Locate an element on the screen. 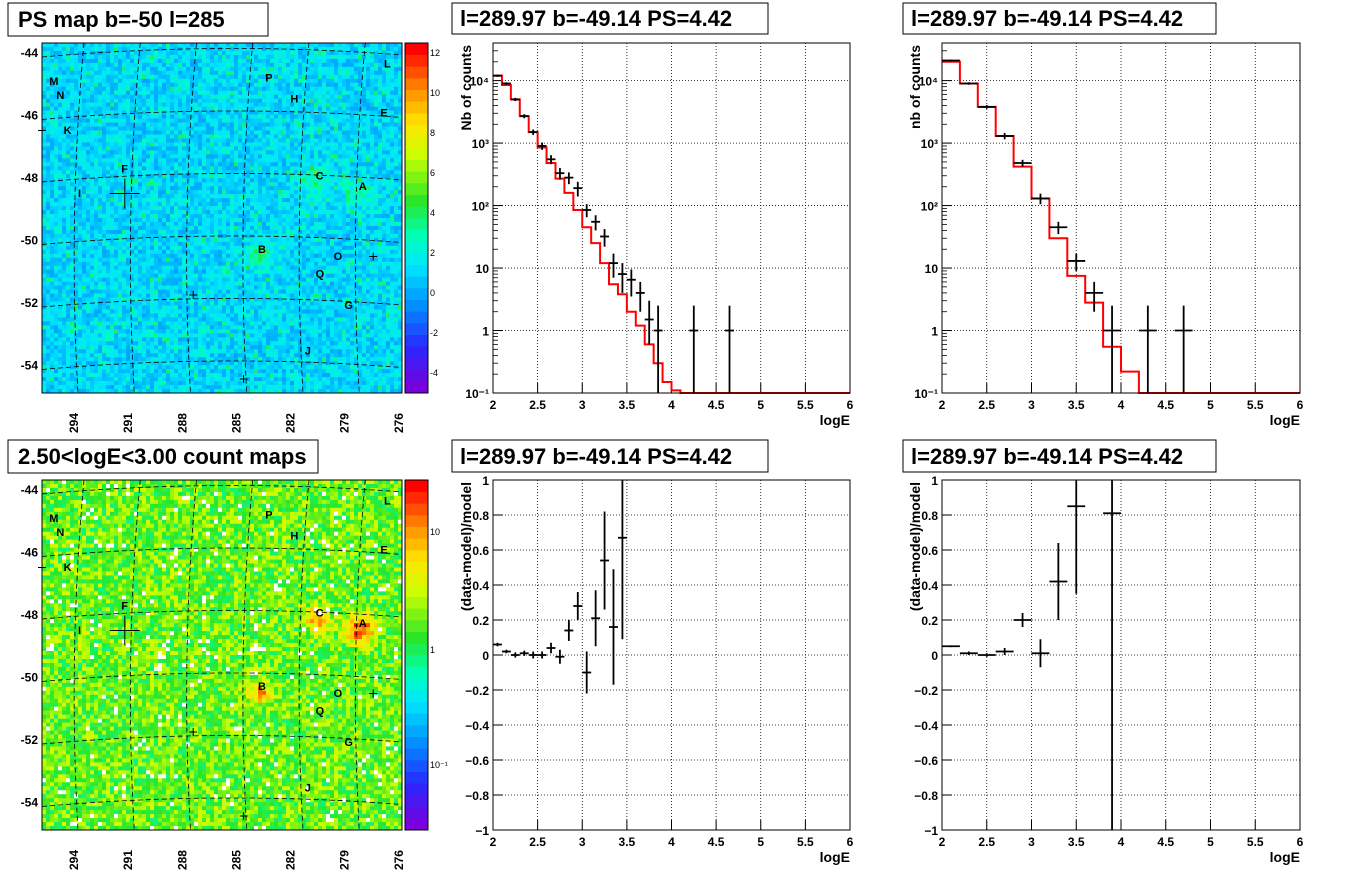 The image size is (1348, 881). panel-title: l=289.97 b=-49.14 PS=4.42 is located at coordinates (596, 456).